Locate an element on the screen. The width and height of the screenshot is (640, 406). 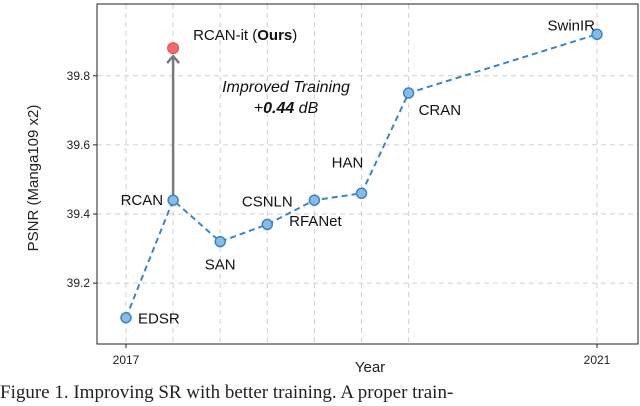
y-tick-label-0: 39.2 is located at coordinates (79, 283).